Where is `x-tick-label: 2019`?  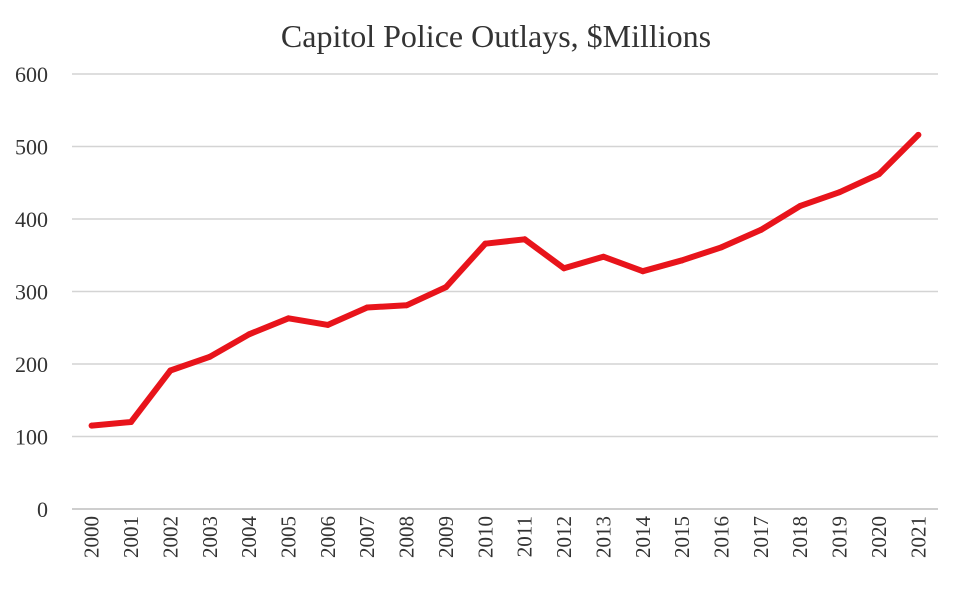
x-tick-label: 2019 is located at coordinates (840, 537).